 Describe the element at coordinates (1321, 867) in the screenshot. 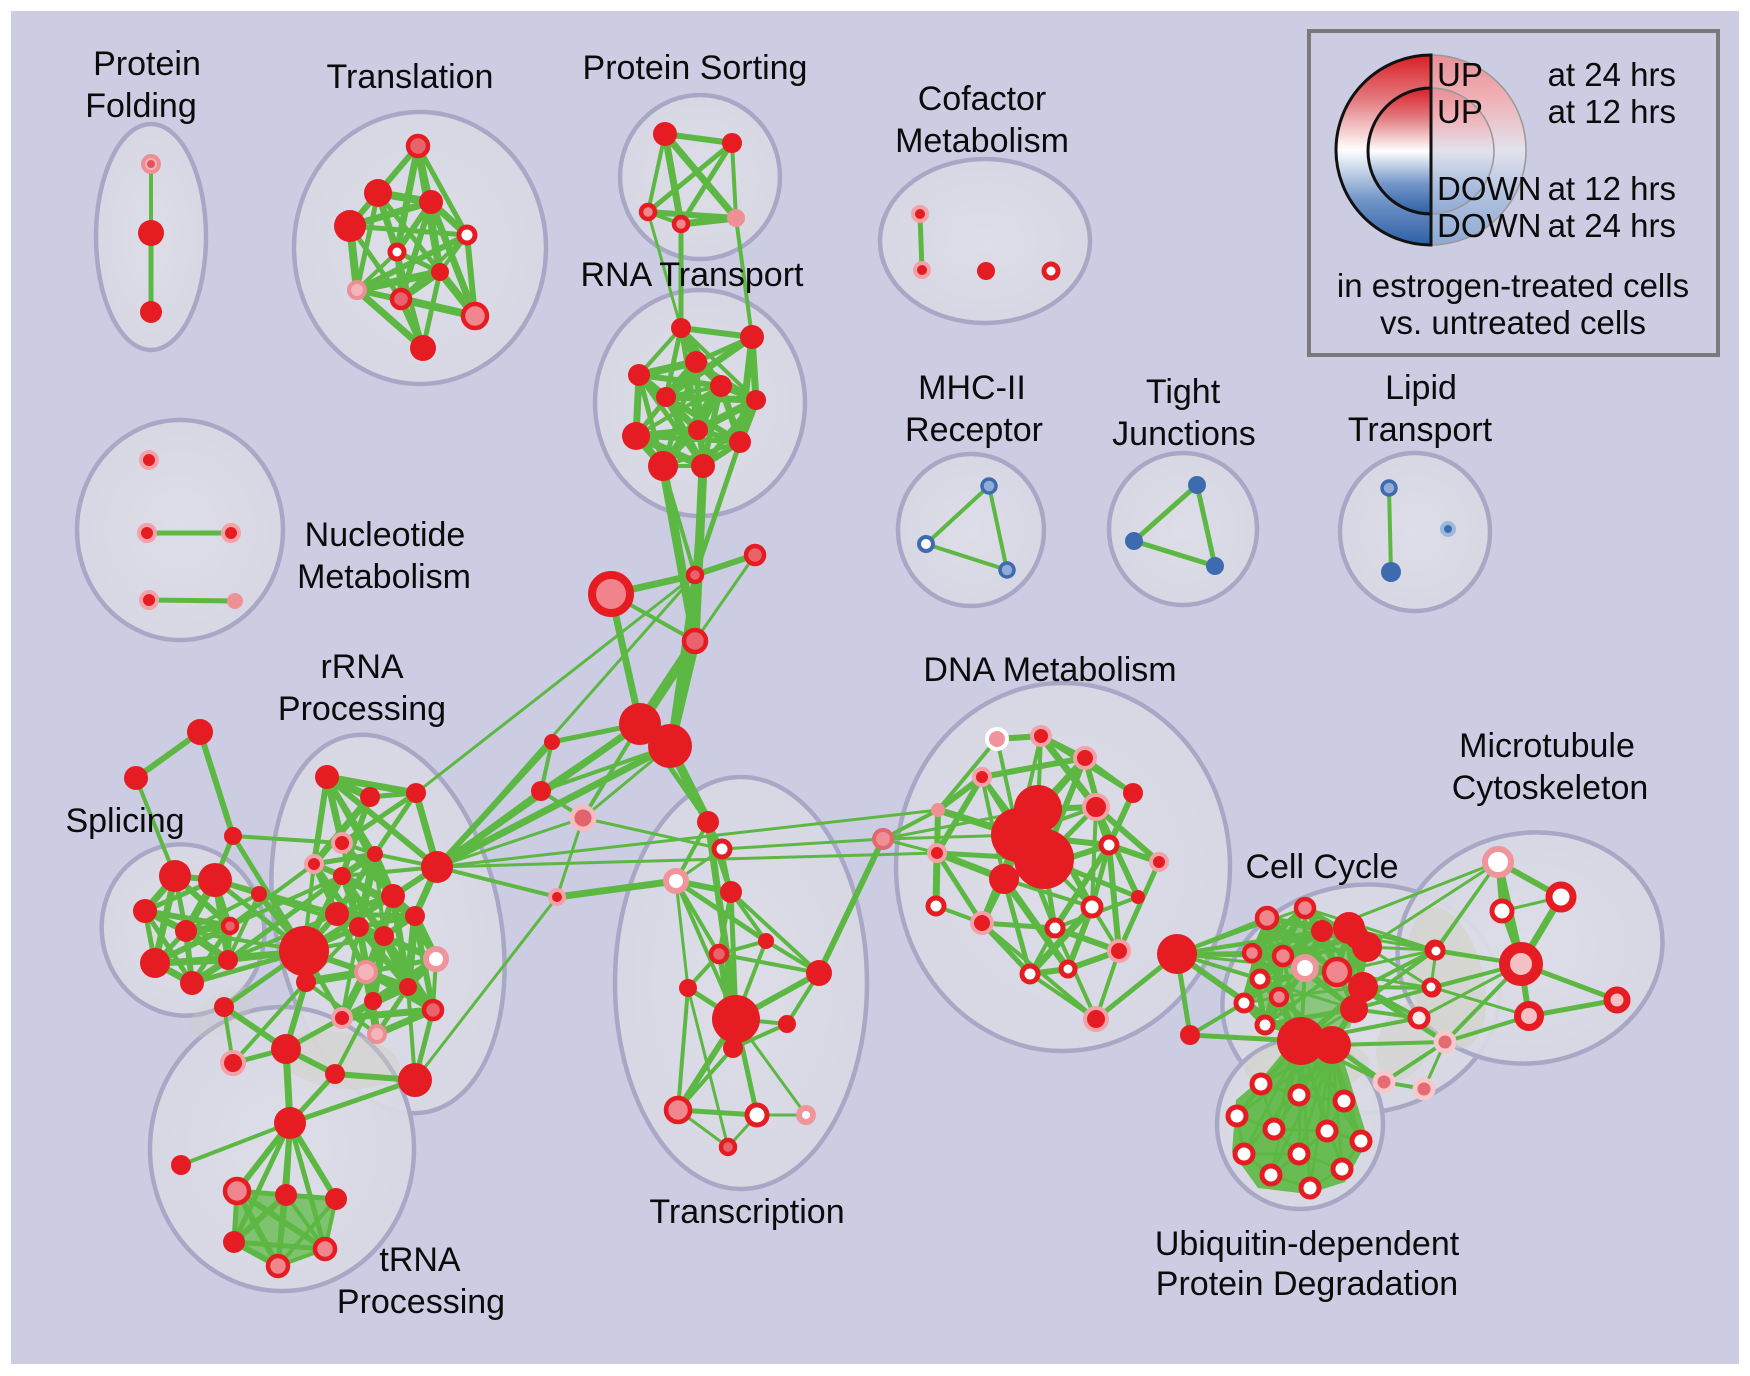

I see `svg-text: Cell Cycle` at that location.